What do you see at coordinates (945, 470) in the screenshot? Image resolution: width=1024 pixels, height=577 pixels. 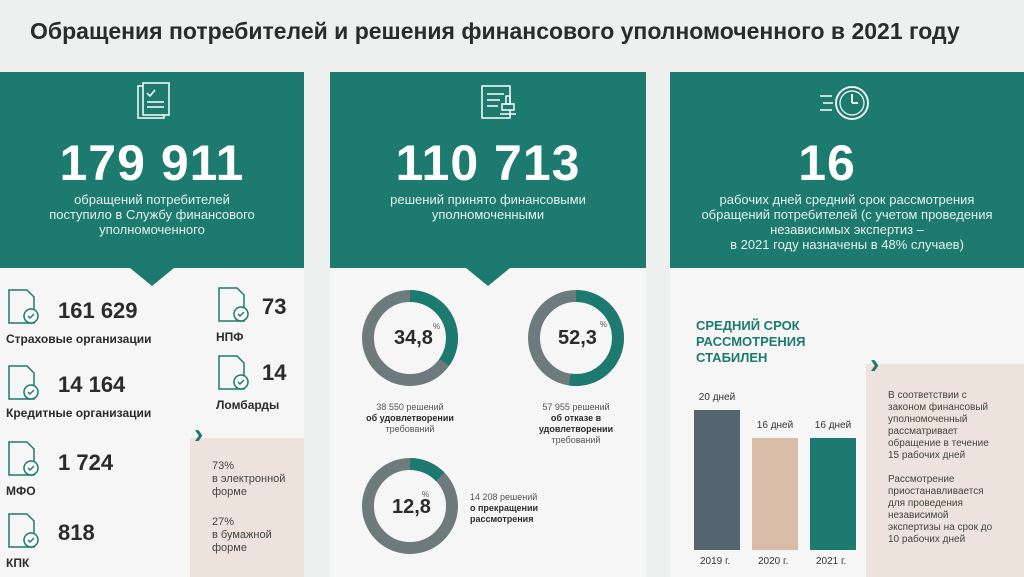 I see `rules-note-box` at bounding box center [945, 470].